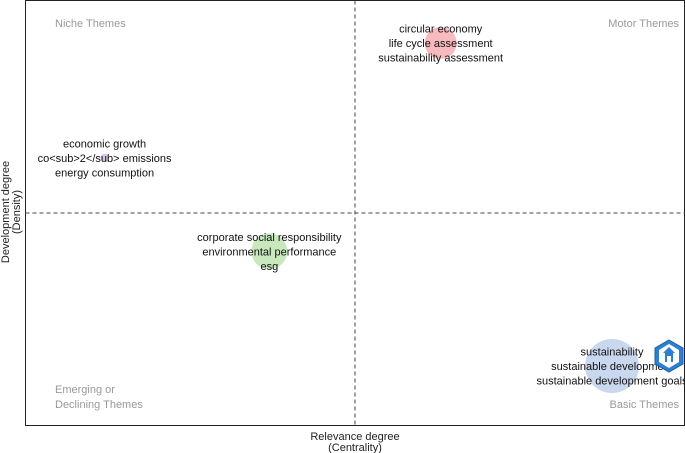  What do you see at coordinates (269, 267) in the screenshot?
I see `cluster-keyword: esg` at bounding box center [269, 267].